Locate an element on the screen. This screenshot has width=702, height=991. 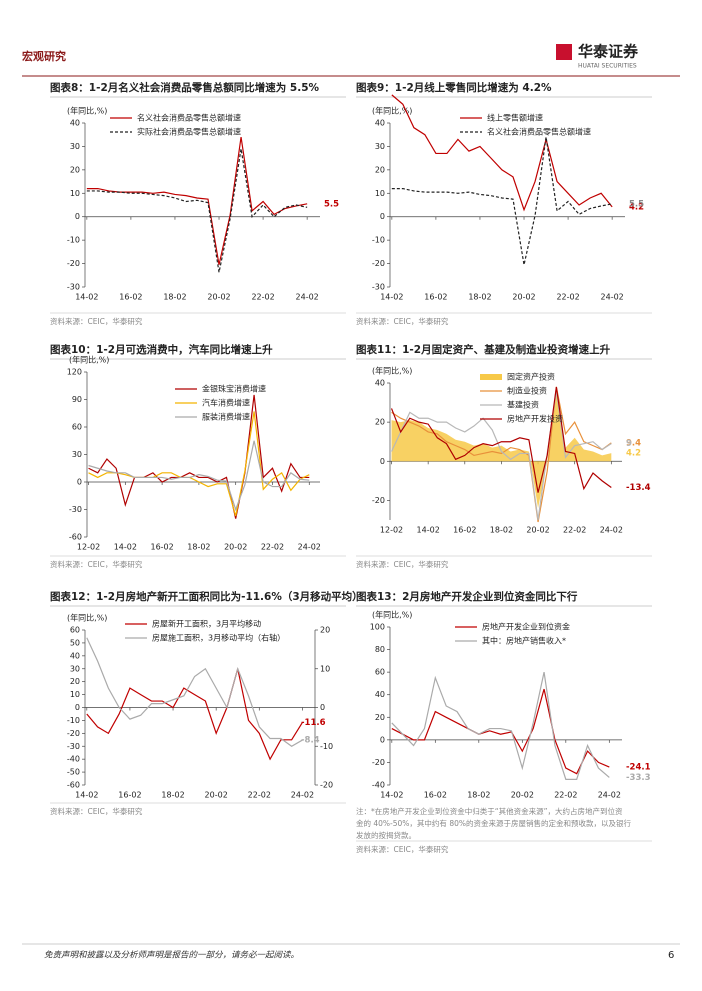
disclaimer: 免责声明和披露以及分析师声明是报告的一部分，请务必一起阅读。 is located at coordinates (171, 955).